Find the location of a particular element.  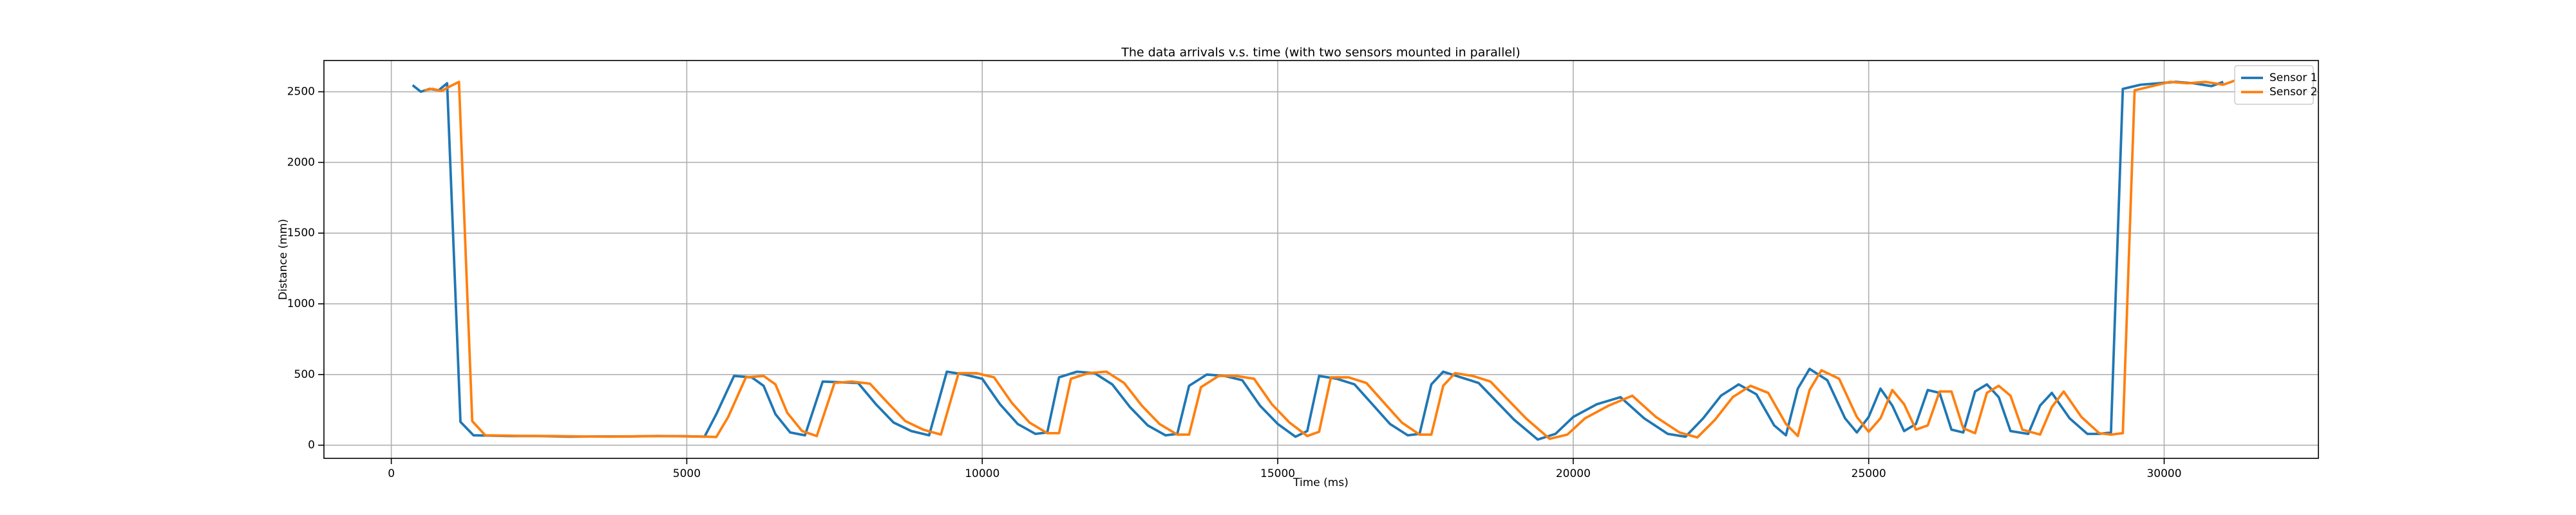

y-tick-label: 0 is located at coordinates (311, 446).